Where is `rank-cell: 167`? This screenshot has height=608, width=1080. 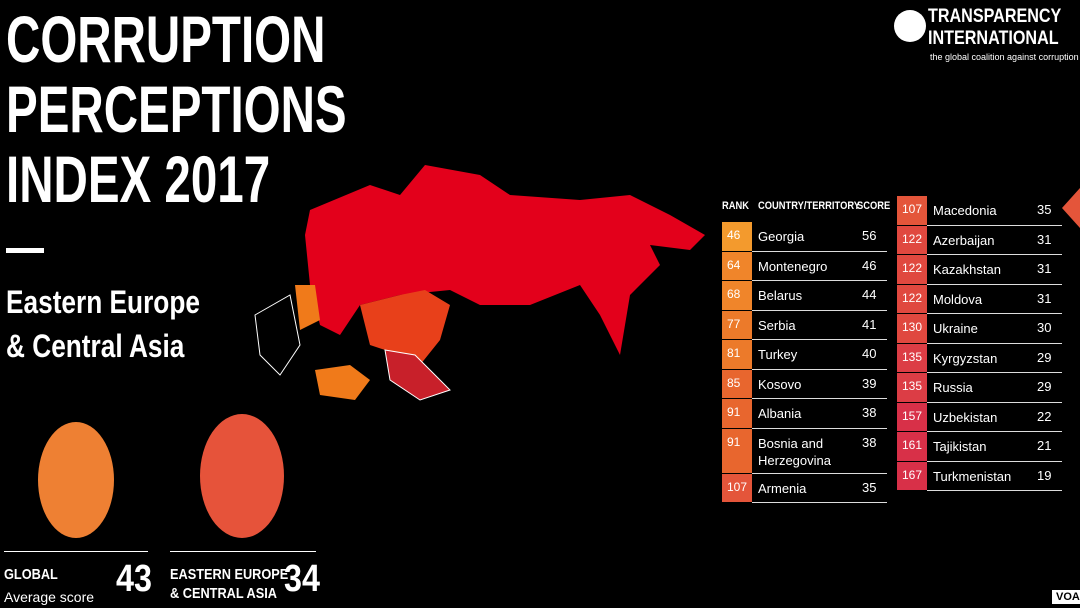
rank-cell: 167 is located at coordinates (912, 475).